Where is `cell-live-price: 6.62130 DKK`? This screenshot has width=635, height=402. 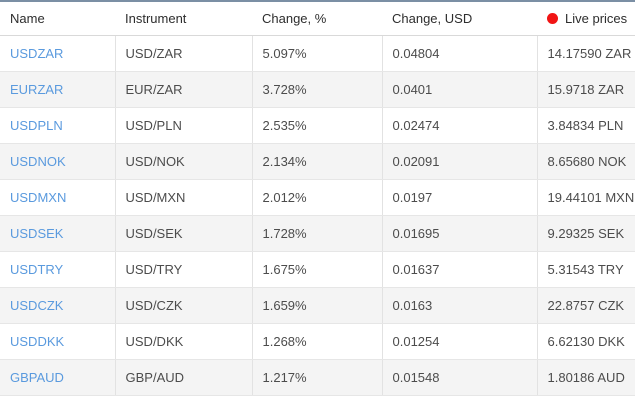
cell-live-price: 6.62130 DKK is located at coordinates (585, 341).